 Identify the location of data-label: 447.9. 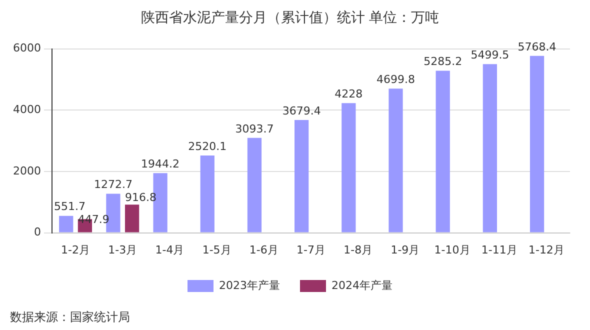
(94, 219).